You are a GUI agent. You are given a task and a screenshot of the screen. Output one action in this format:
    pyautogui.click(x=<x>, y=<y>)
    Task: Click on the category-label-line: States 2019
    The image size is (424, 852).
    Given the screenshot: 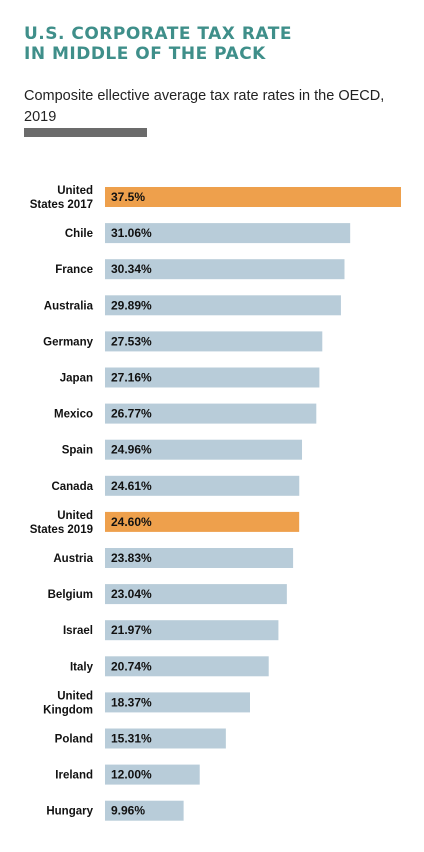 What is the action you would take?
    pyautogui.click(x=61, y=530)
    